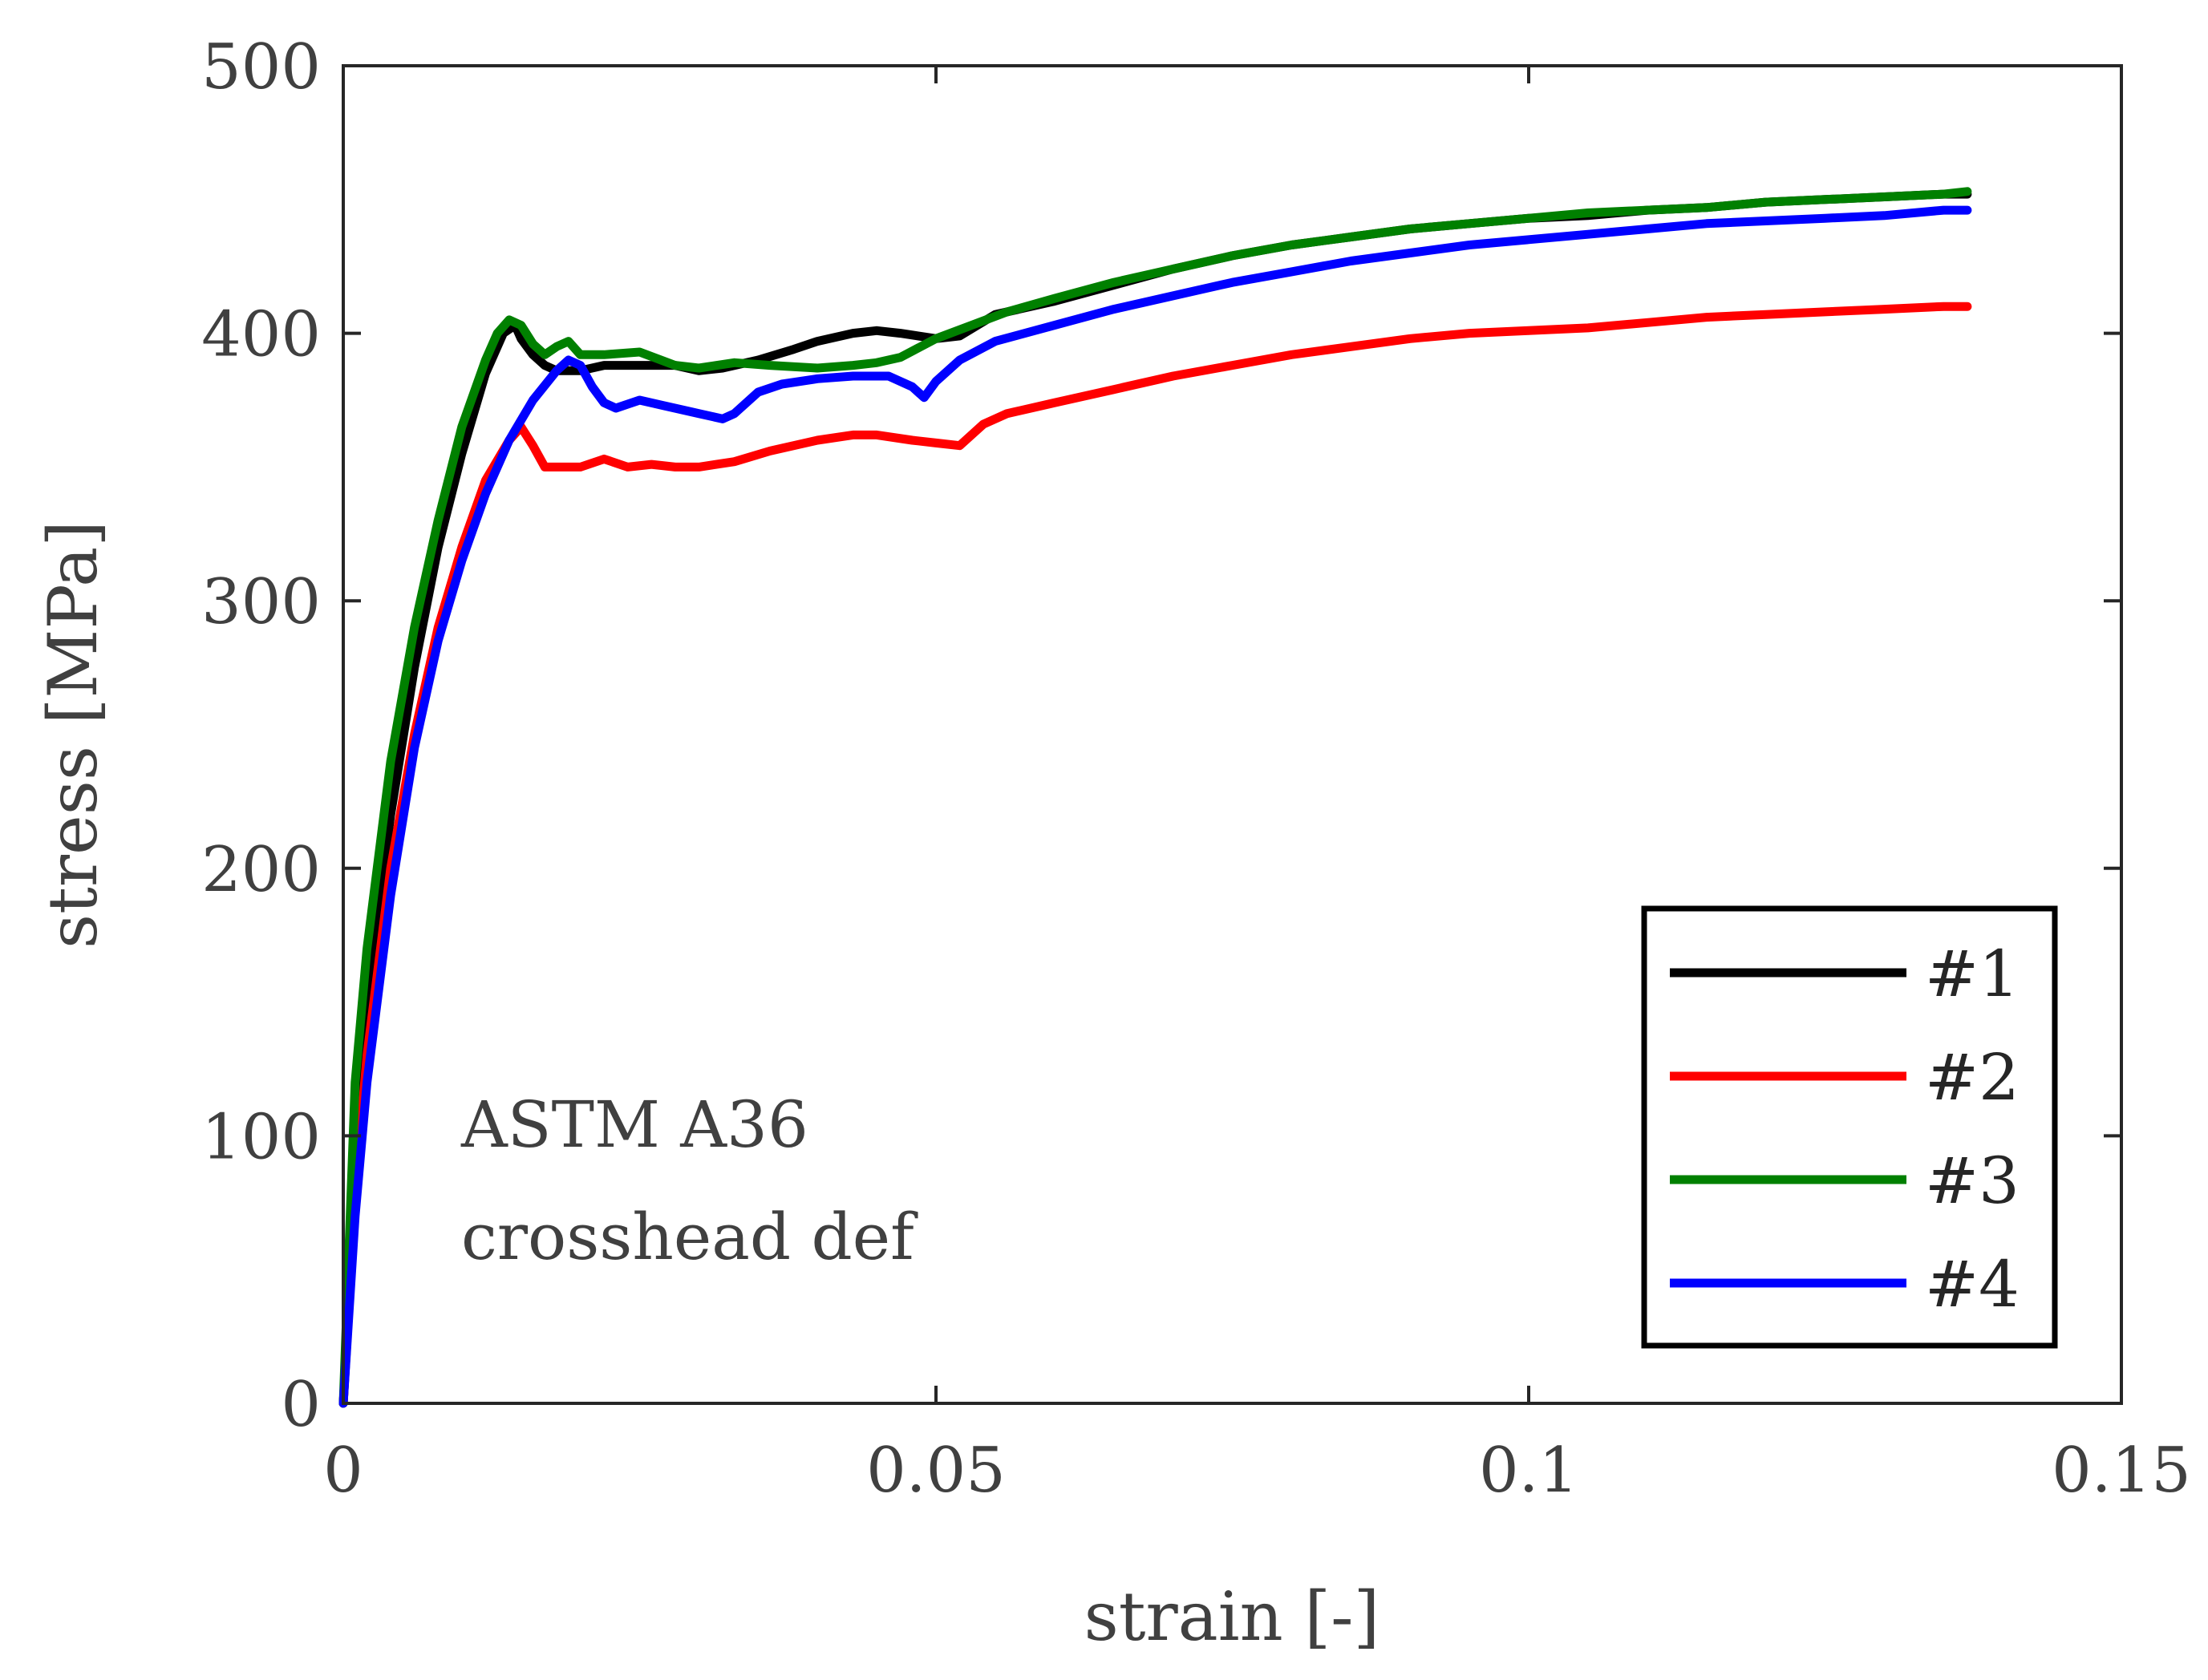 This screenshot has height=1680, width=2208. I want to click on annotation-method: crosshead def, so click(689, 1237).